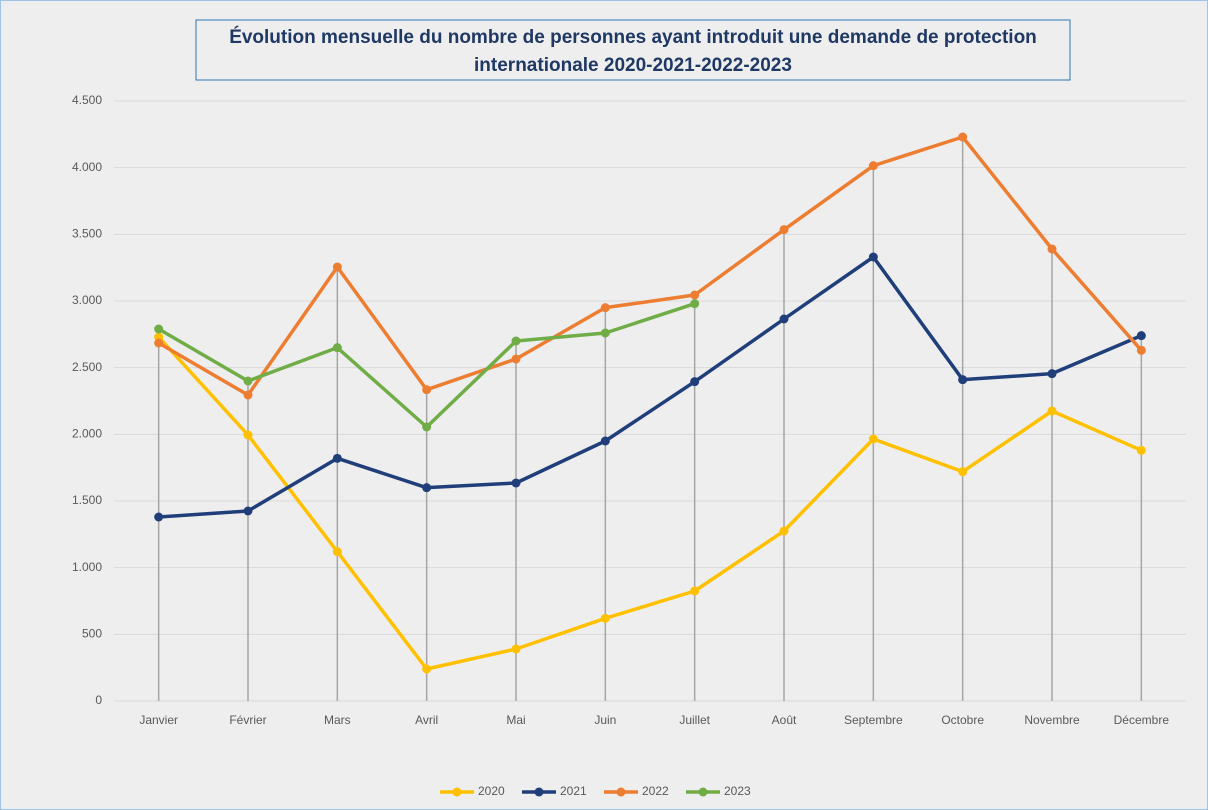 Image resolution: width=1208 pixels, height=810 pixels. What do you see at coordinates (87, 167) in the screenshot?
I see `y-tick-label: 4.000` at bounding box center [87, 167].